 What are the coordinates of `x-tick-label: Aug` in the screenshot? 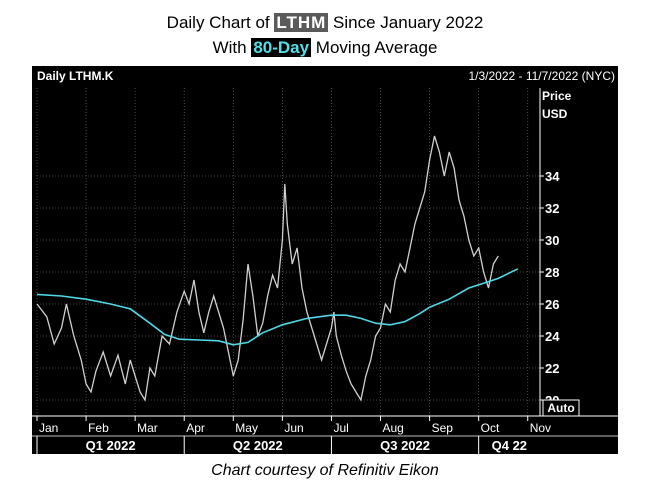 It's located at (393, 428).